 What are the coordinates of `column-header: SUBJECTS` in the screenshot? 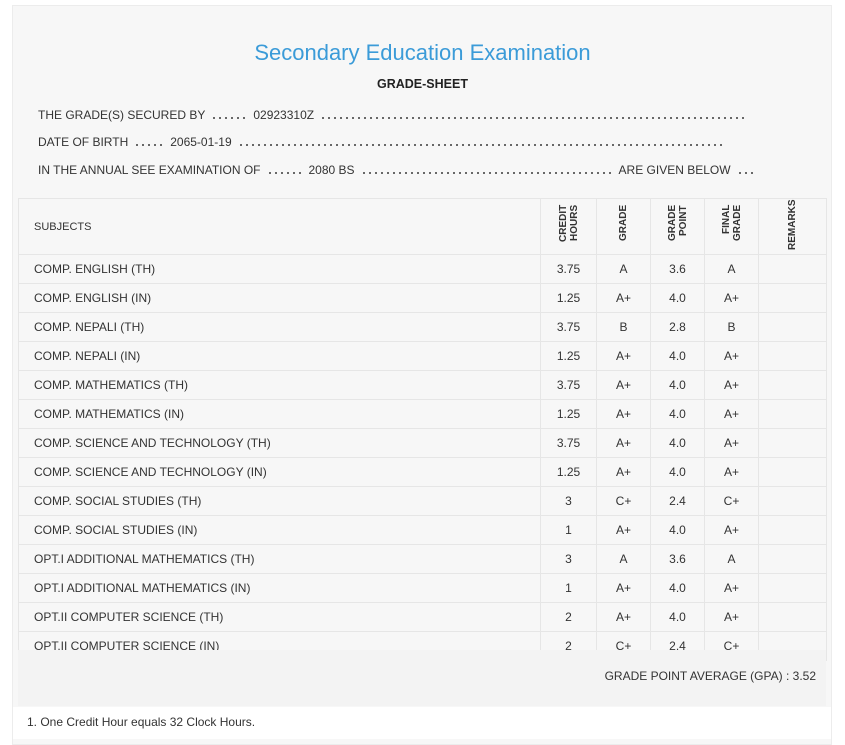 It's located at (279, 226).